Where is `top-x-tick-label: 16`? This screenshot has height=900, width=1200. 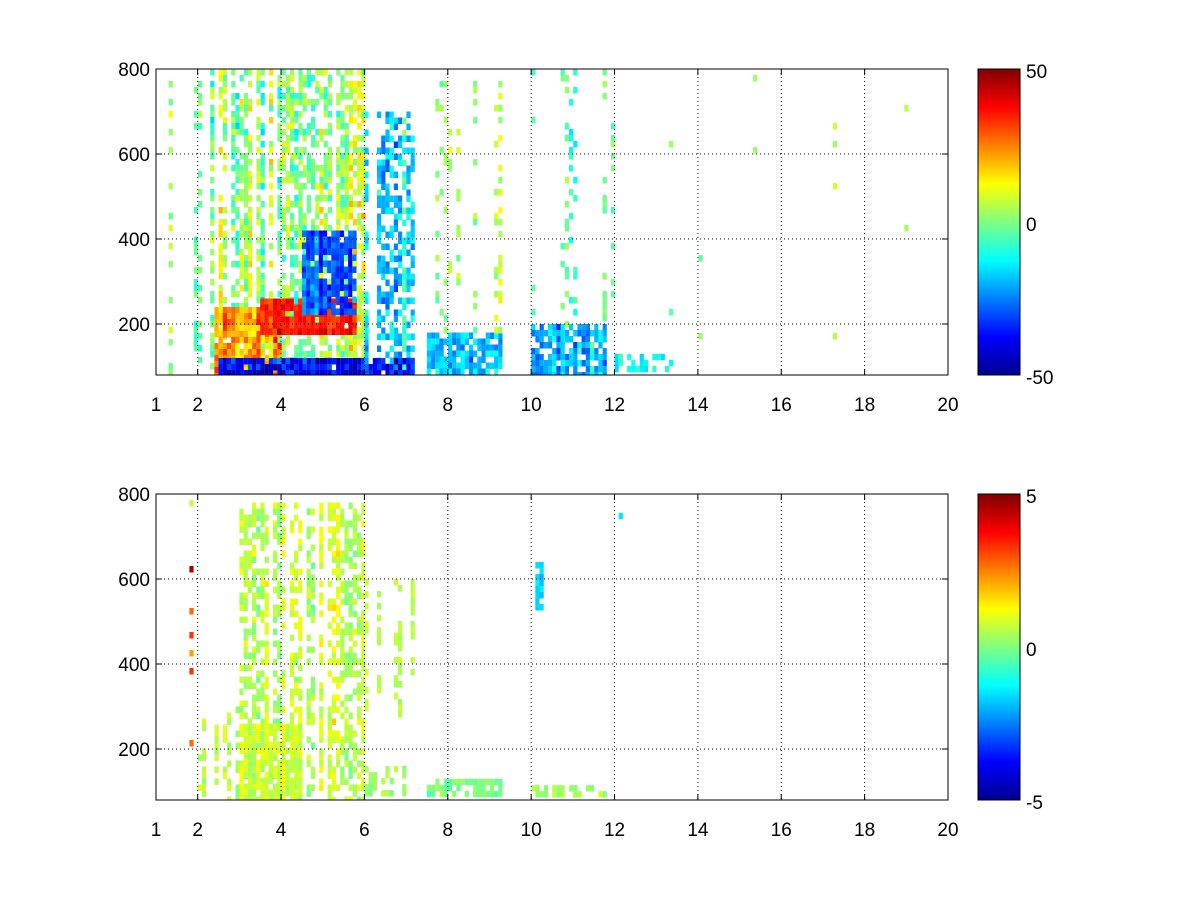 top-x-tick-label: 16 is located at coordinates (781, 405).